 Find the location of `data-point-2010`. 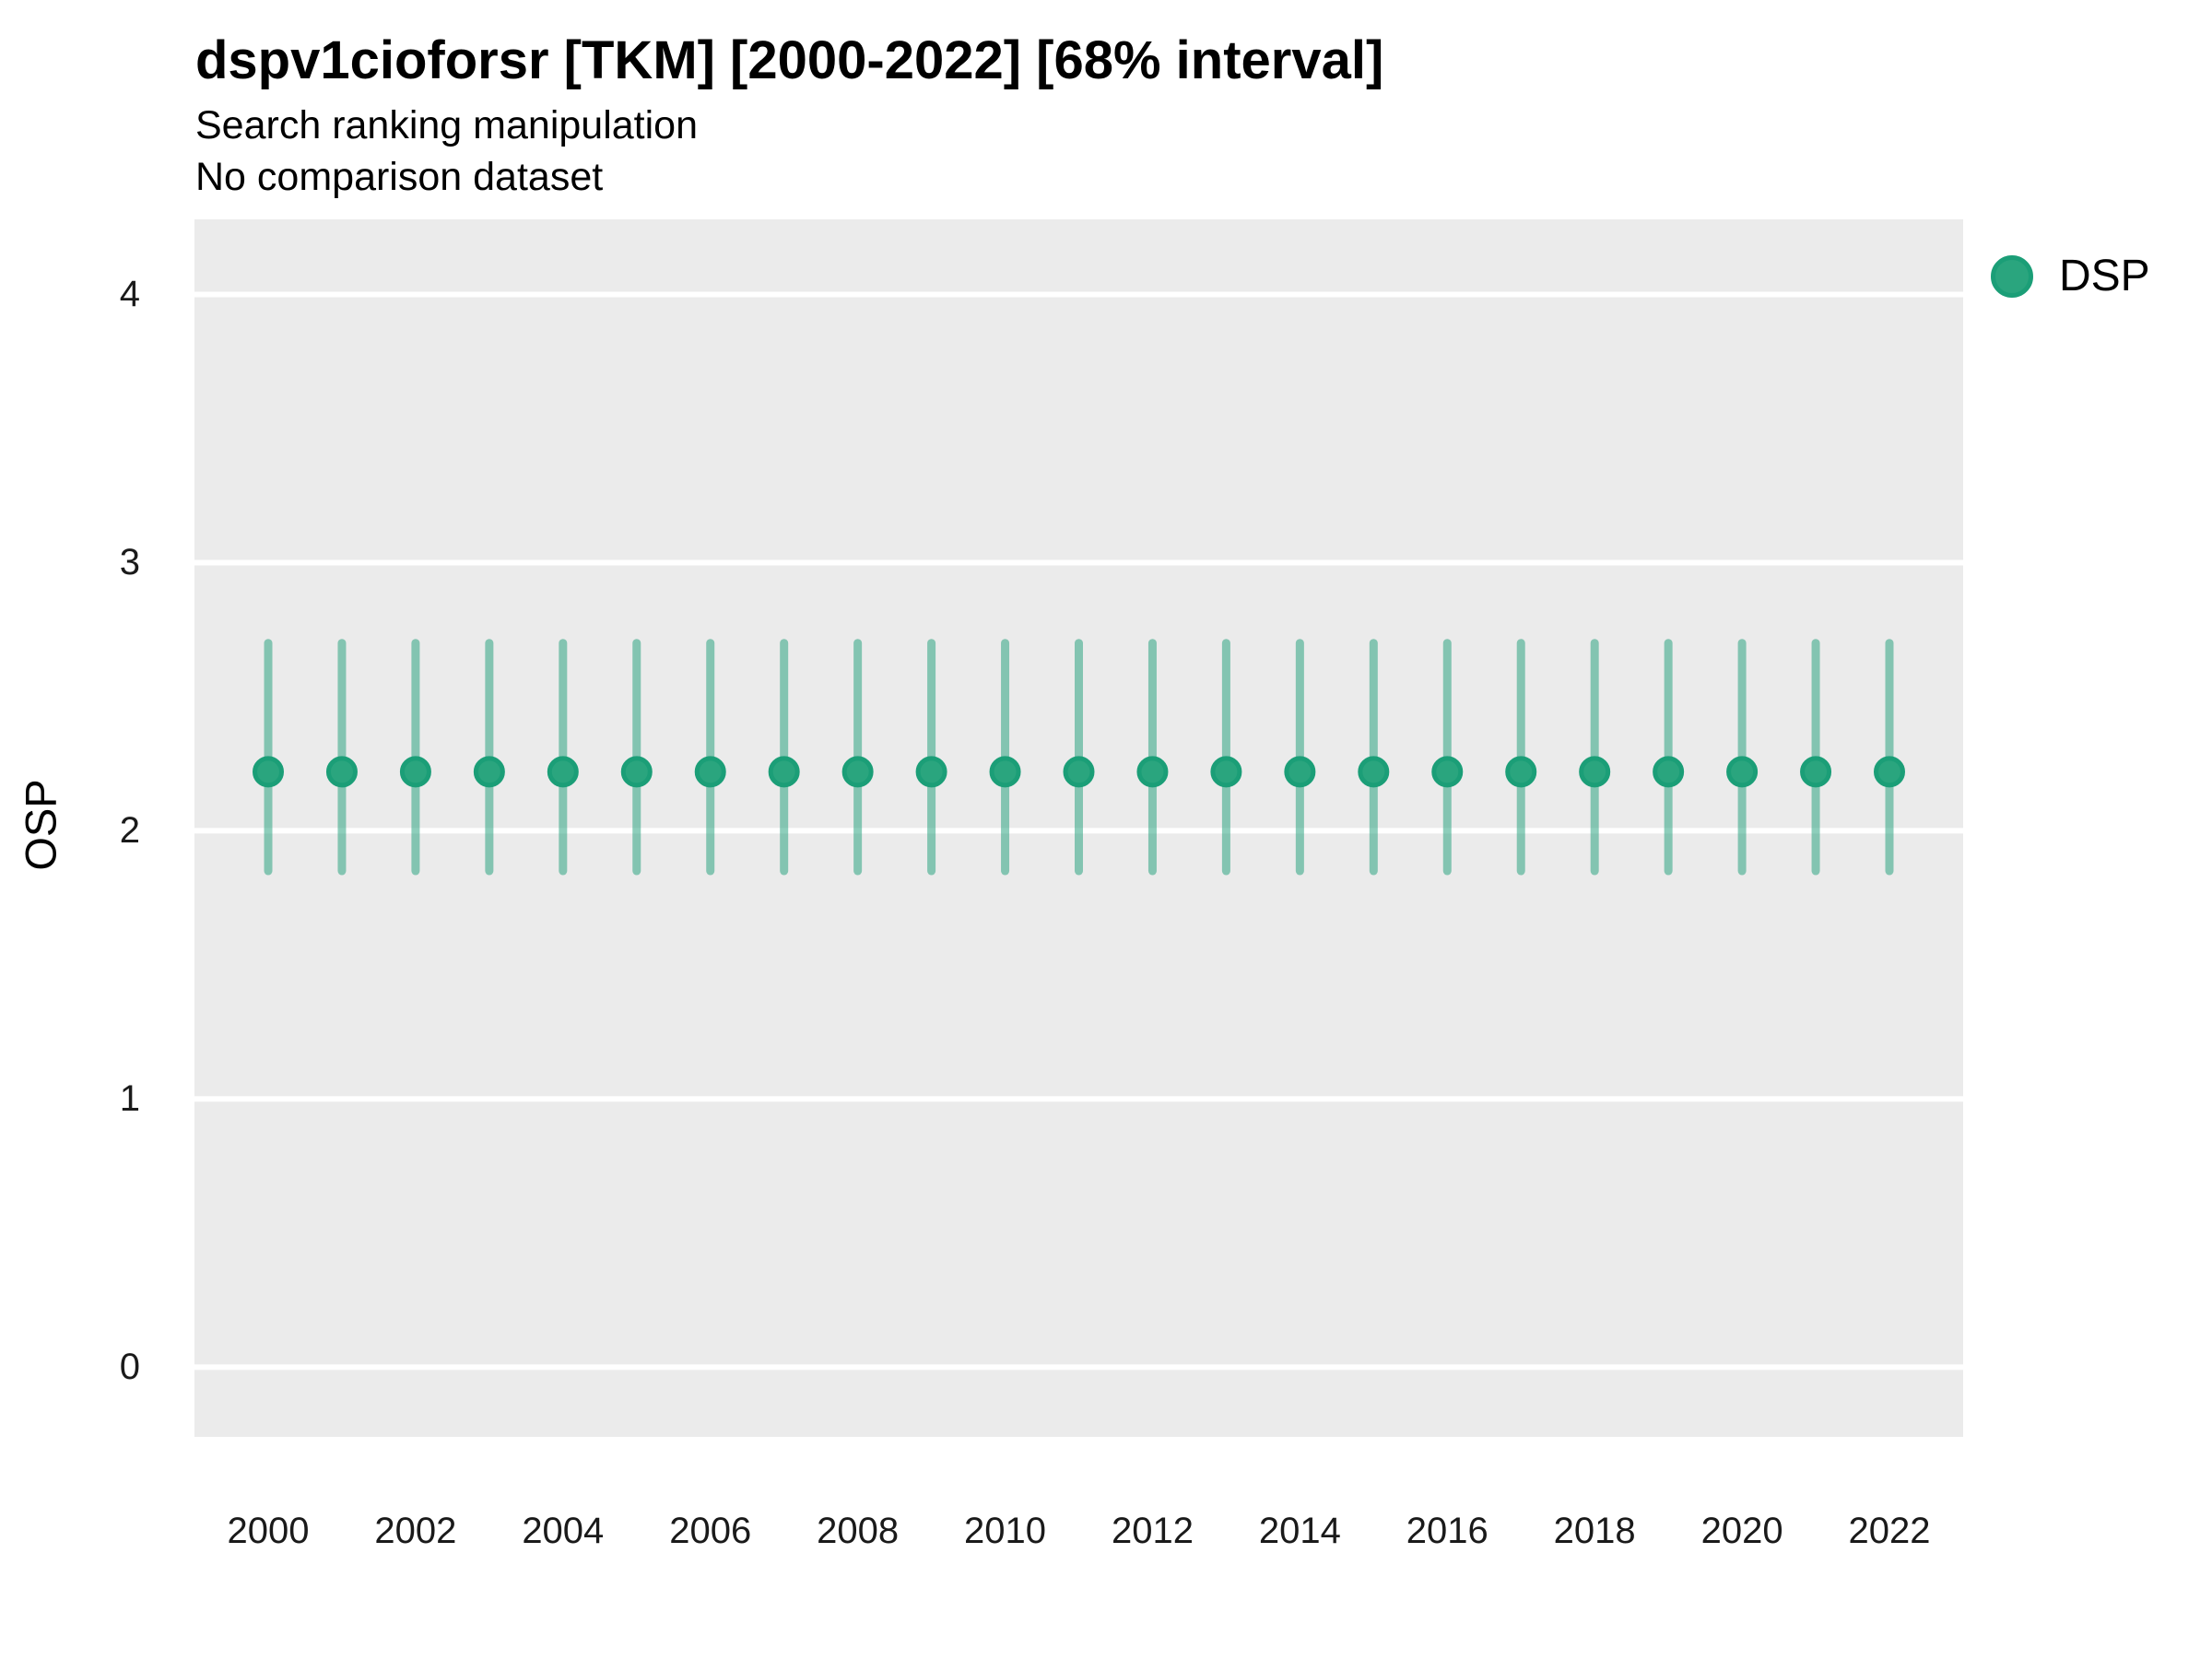

data-point-2010 is located at coordinates (1005, 772).